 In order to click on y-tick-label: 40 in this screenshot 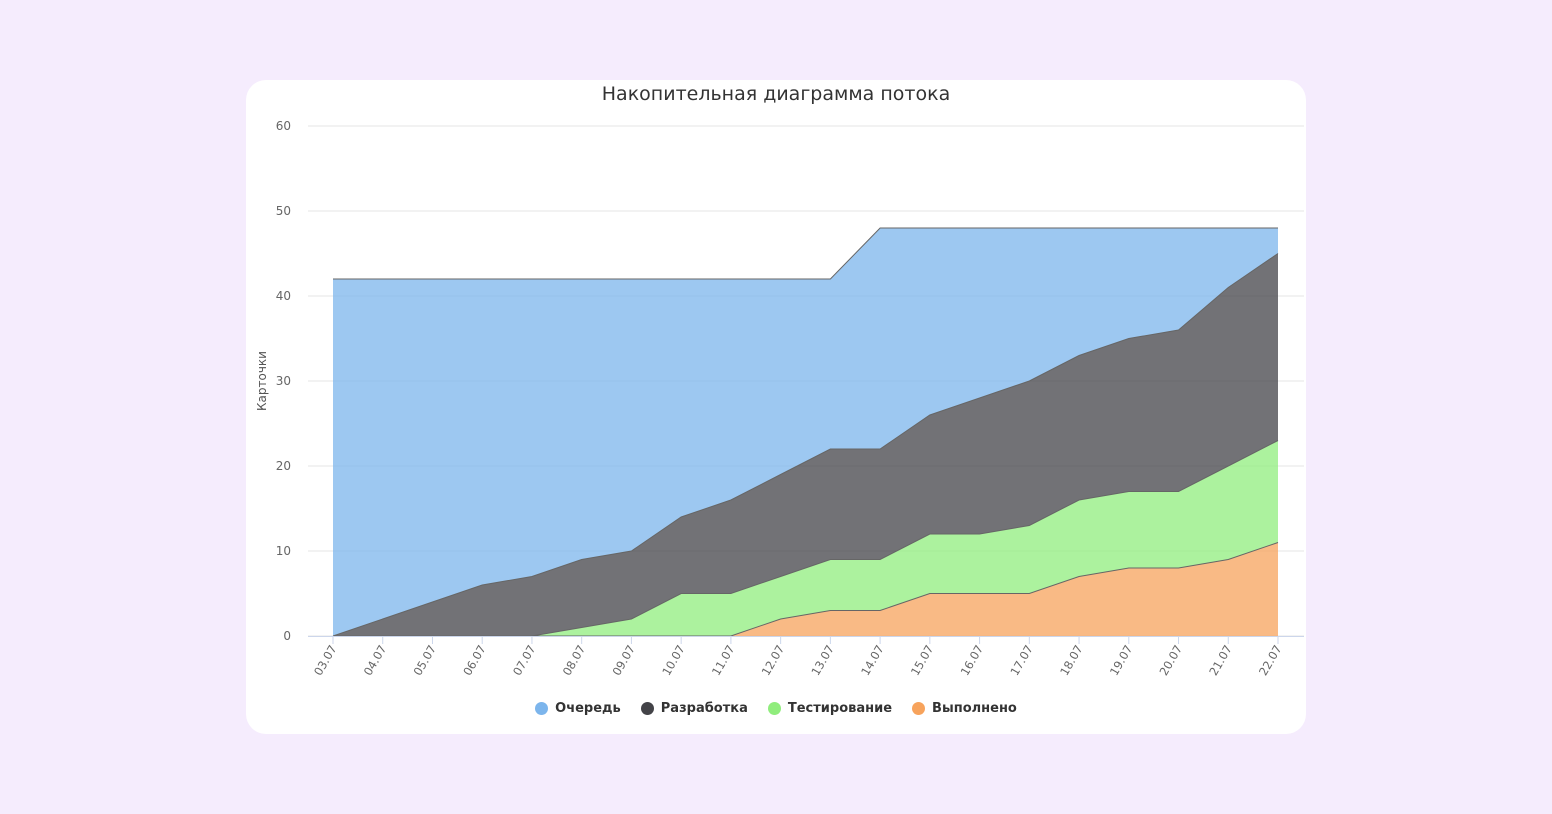, I will do `click(283, 296)`.